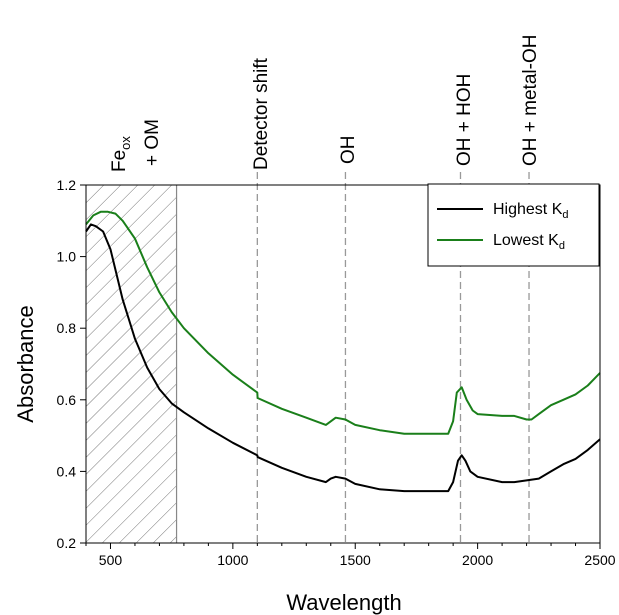 The height and width of the screenshot is (615, 619). What do you see at coordinates (125, 143) in the screenshot?
I see `fe-subscript: ox` at bounding box center [125, 143].